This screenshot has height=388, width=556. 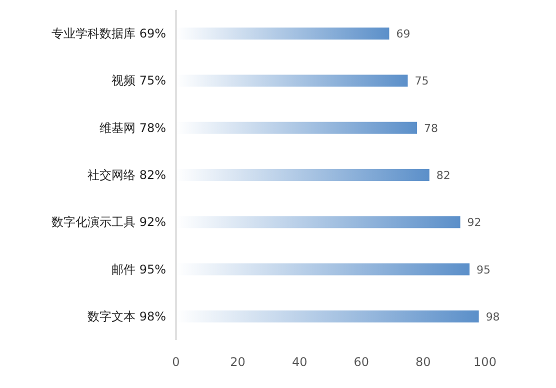 I want to click on x-tick-label: 80, so click(x=423, y=362).